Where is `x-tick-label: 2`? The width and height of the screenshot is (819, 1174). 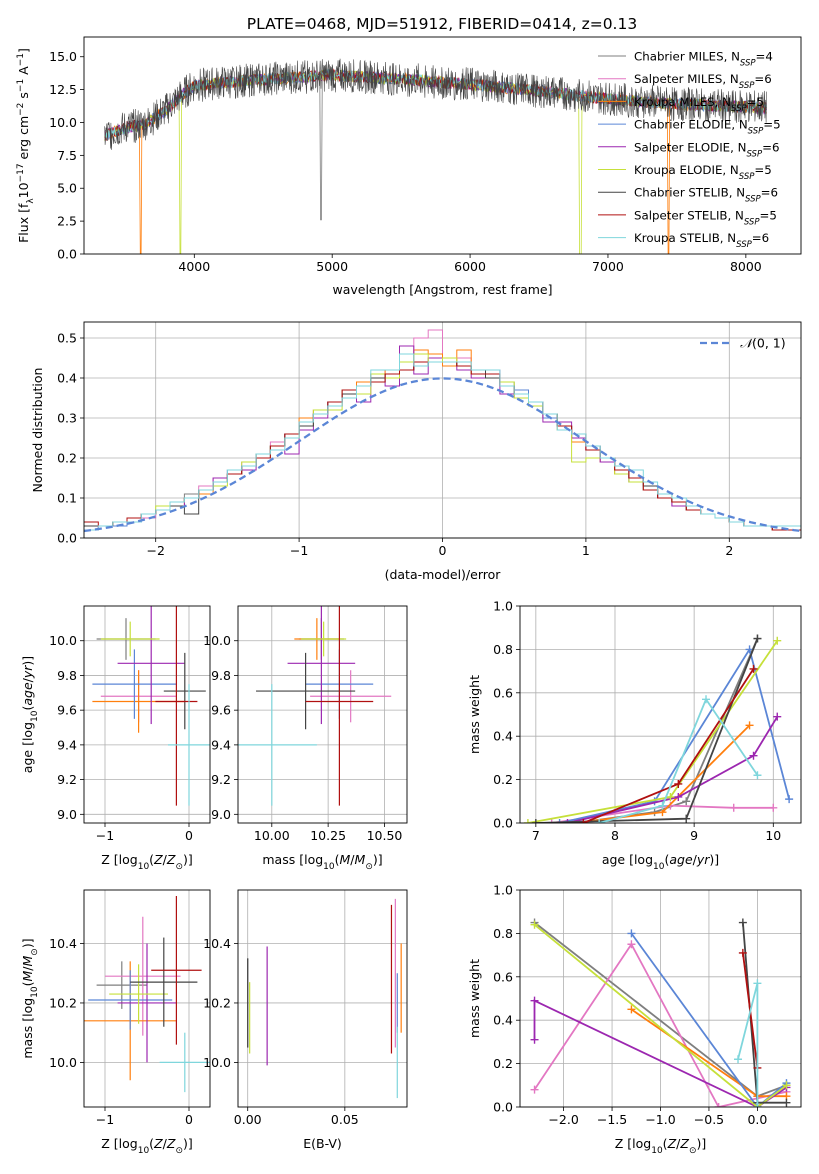
x-tick-label: 2 is located at coordinates (729, 550).